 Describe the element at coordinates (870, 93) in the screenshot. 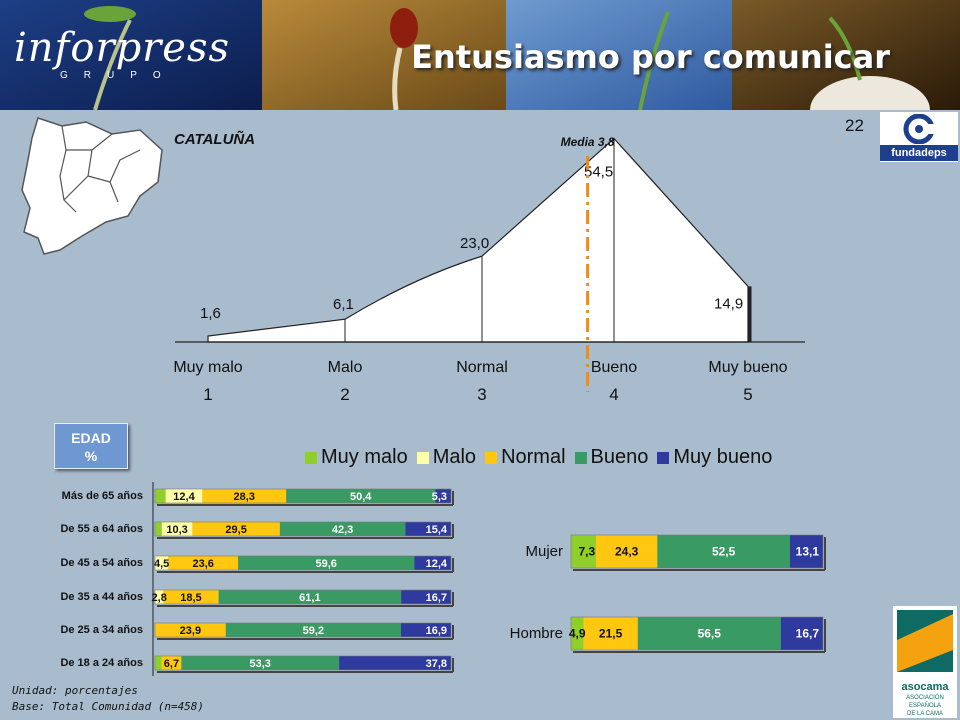

I see `egg-shape` at that location.